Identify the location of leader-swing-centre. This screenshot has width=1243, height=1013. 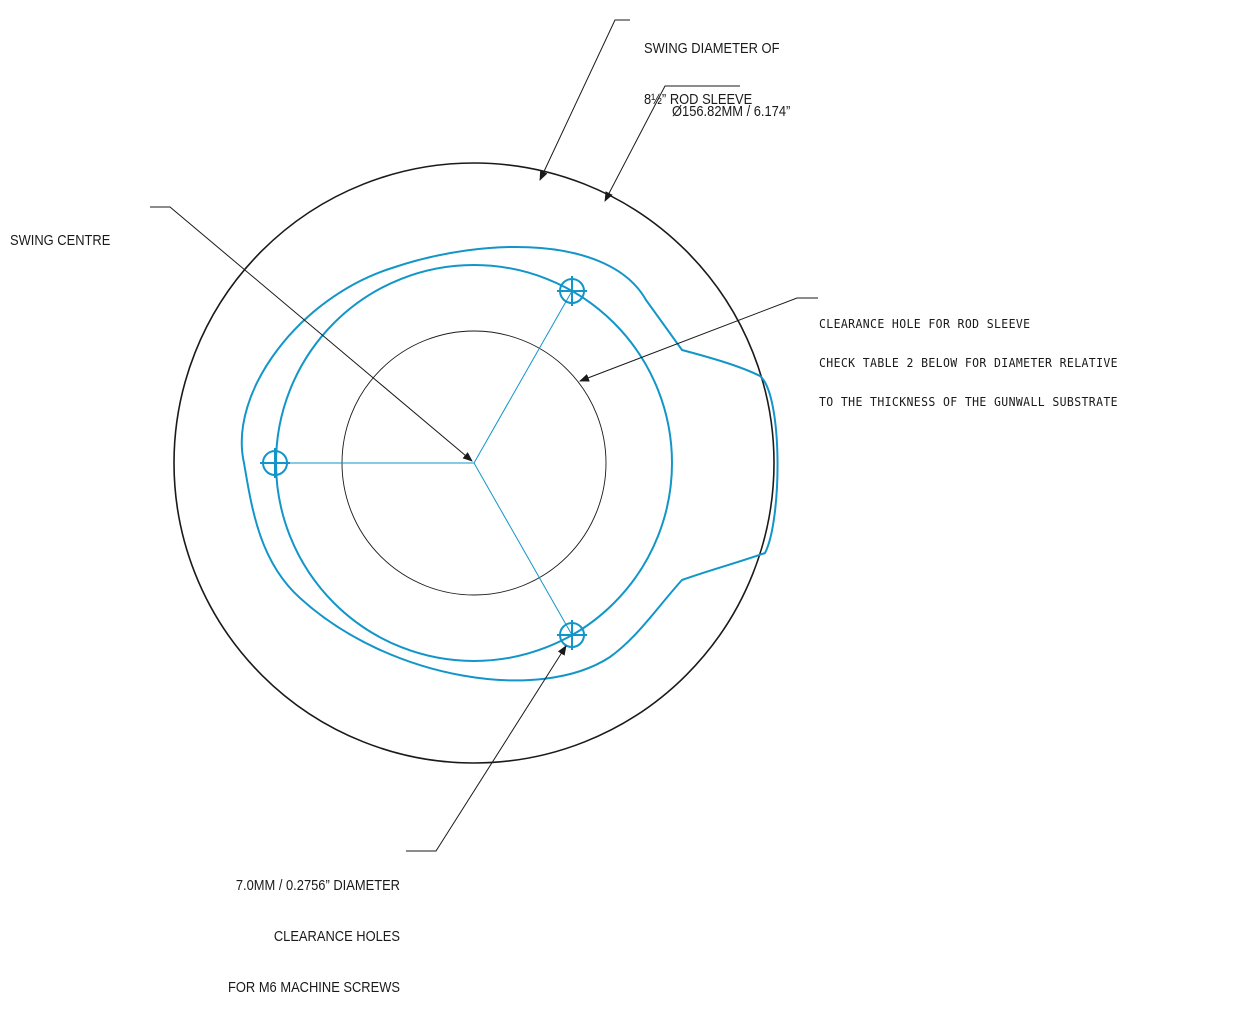
(311, 334).